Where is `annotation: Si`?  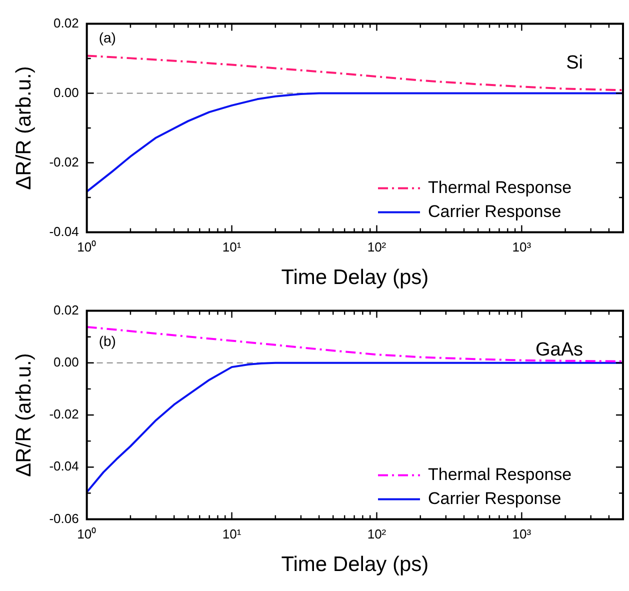
annotation: Si is located at coordinates (574, 63).